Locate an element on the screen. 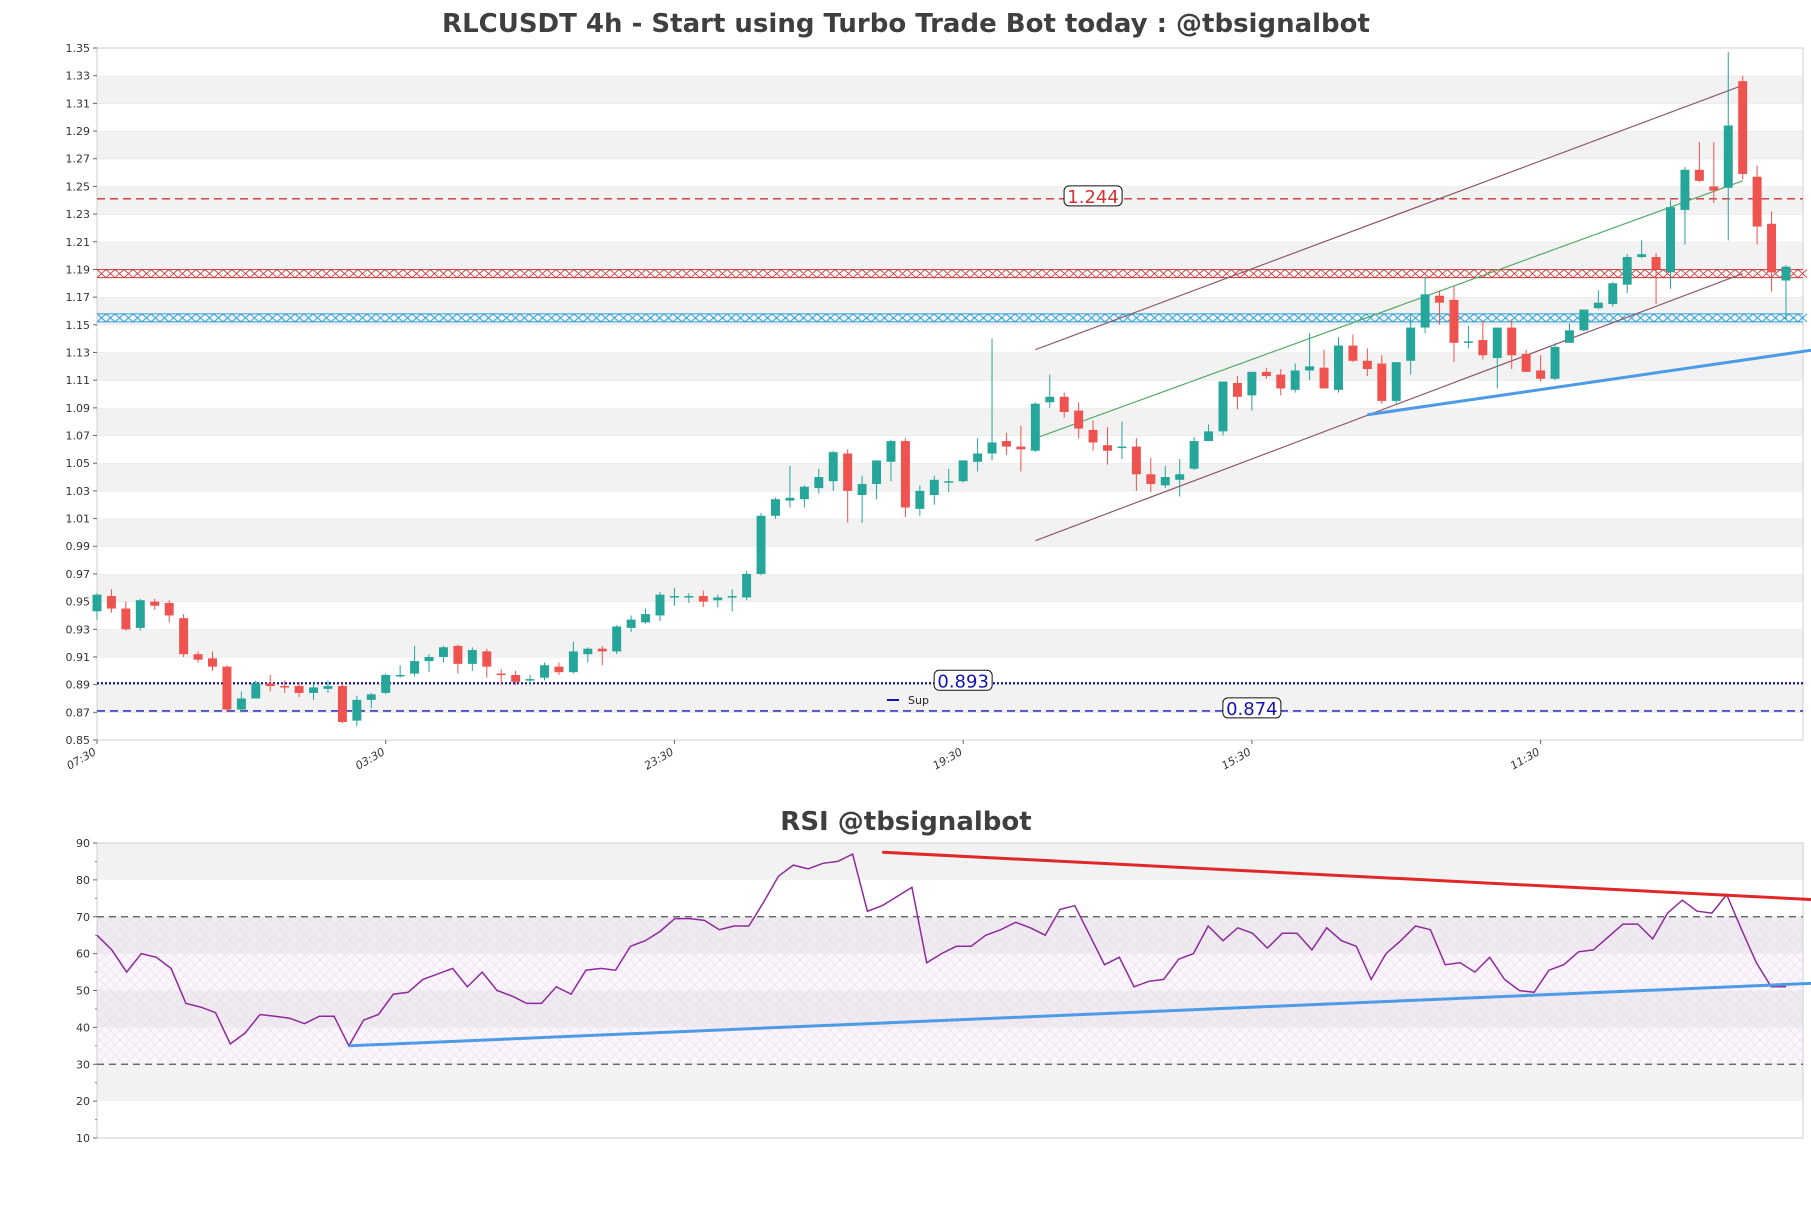  rsi-trendlines is located at coordinates (1079, 949).